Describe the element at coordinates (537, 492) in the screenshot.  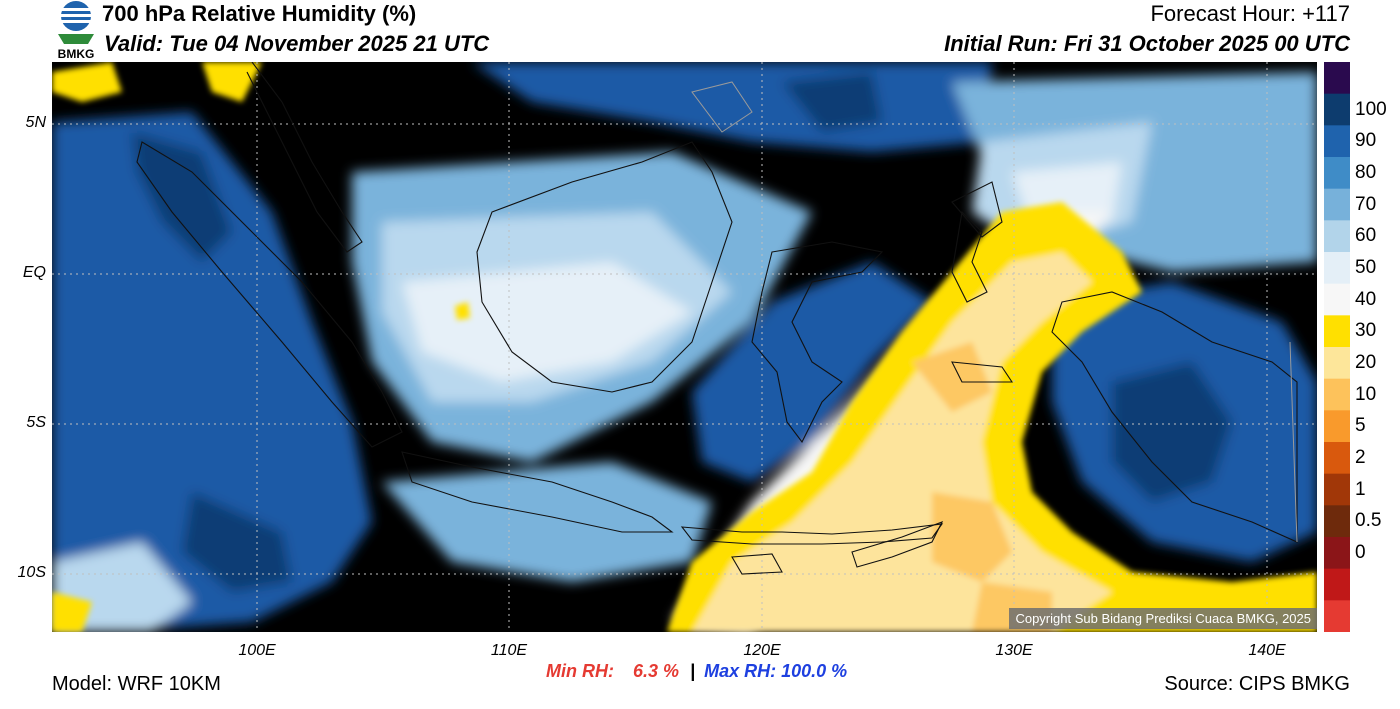
I see `java-coast` at that location.